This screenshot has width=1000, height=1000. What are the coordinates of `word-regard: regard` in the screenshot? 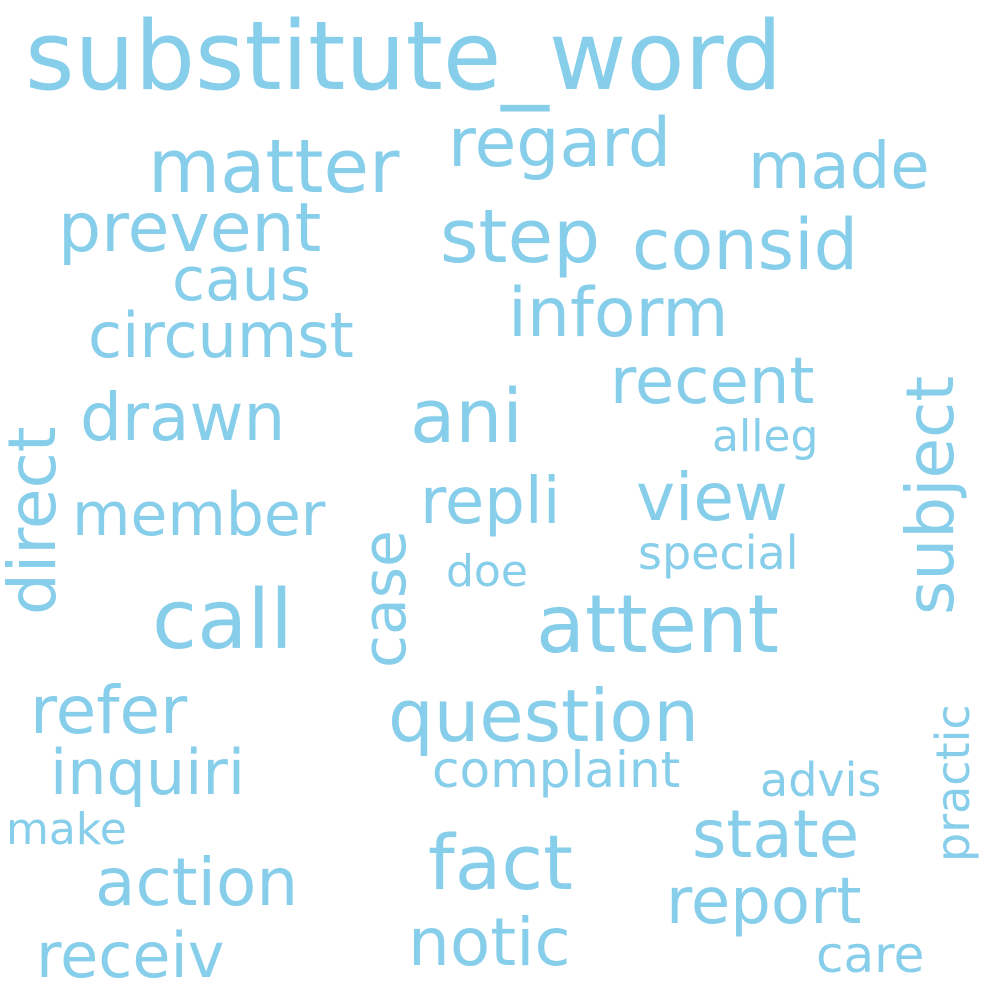 It's located at (560, 143).